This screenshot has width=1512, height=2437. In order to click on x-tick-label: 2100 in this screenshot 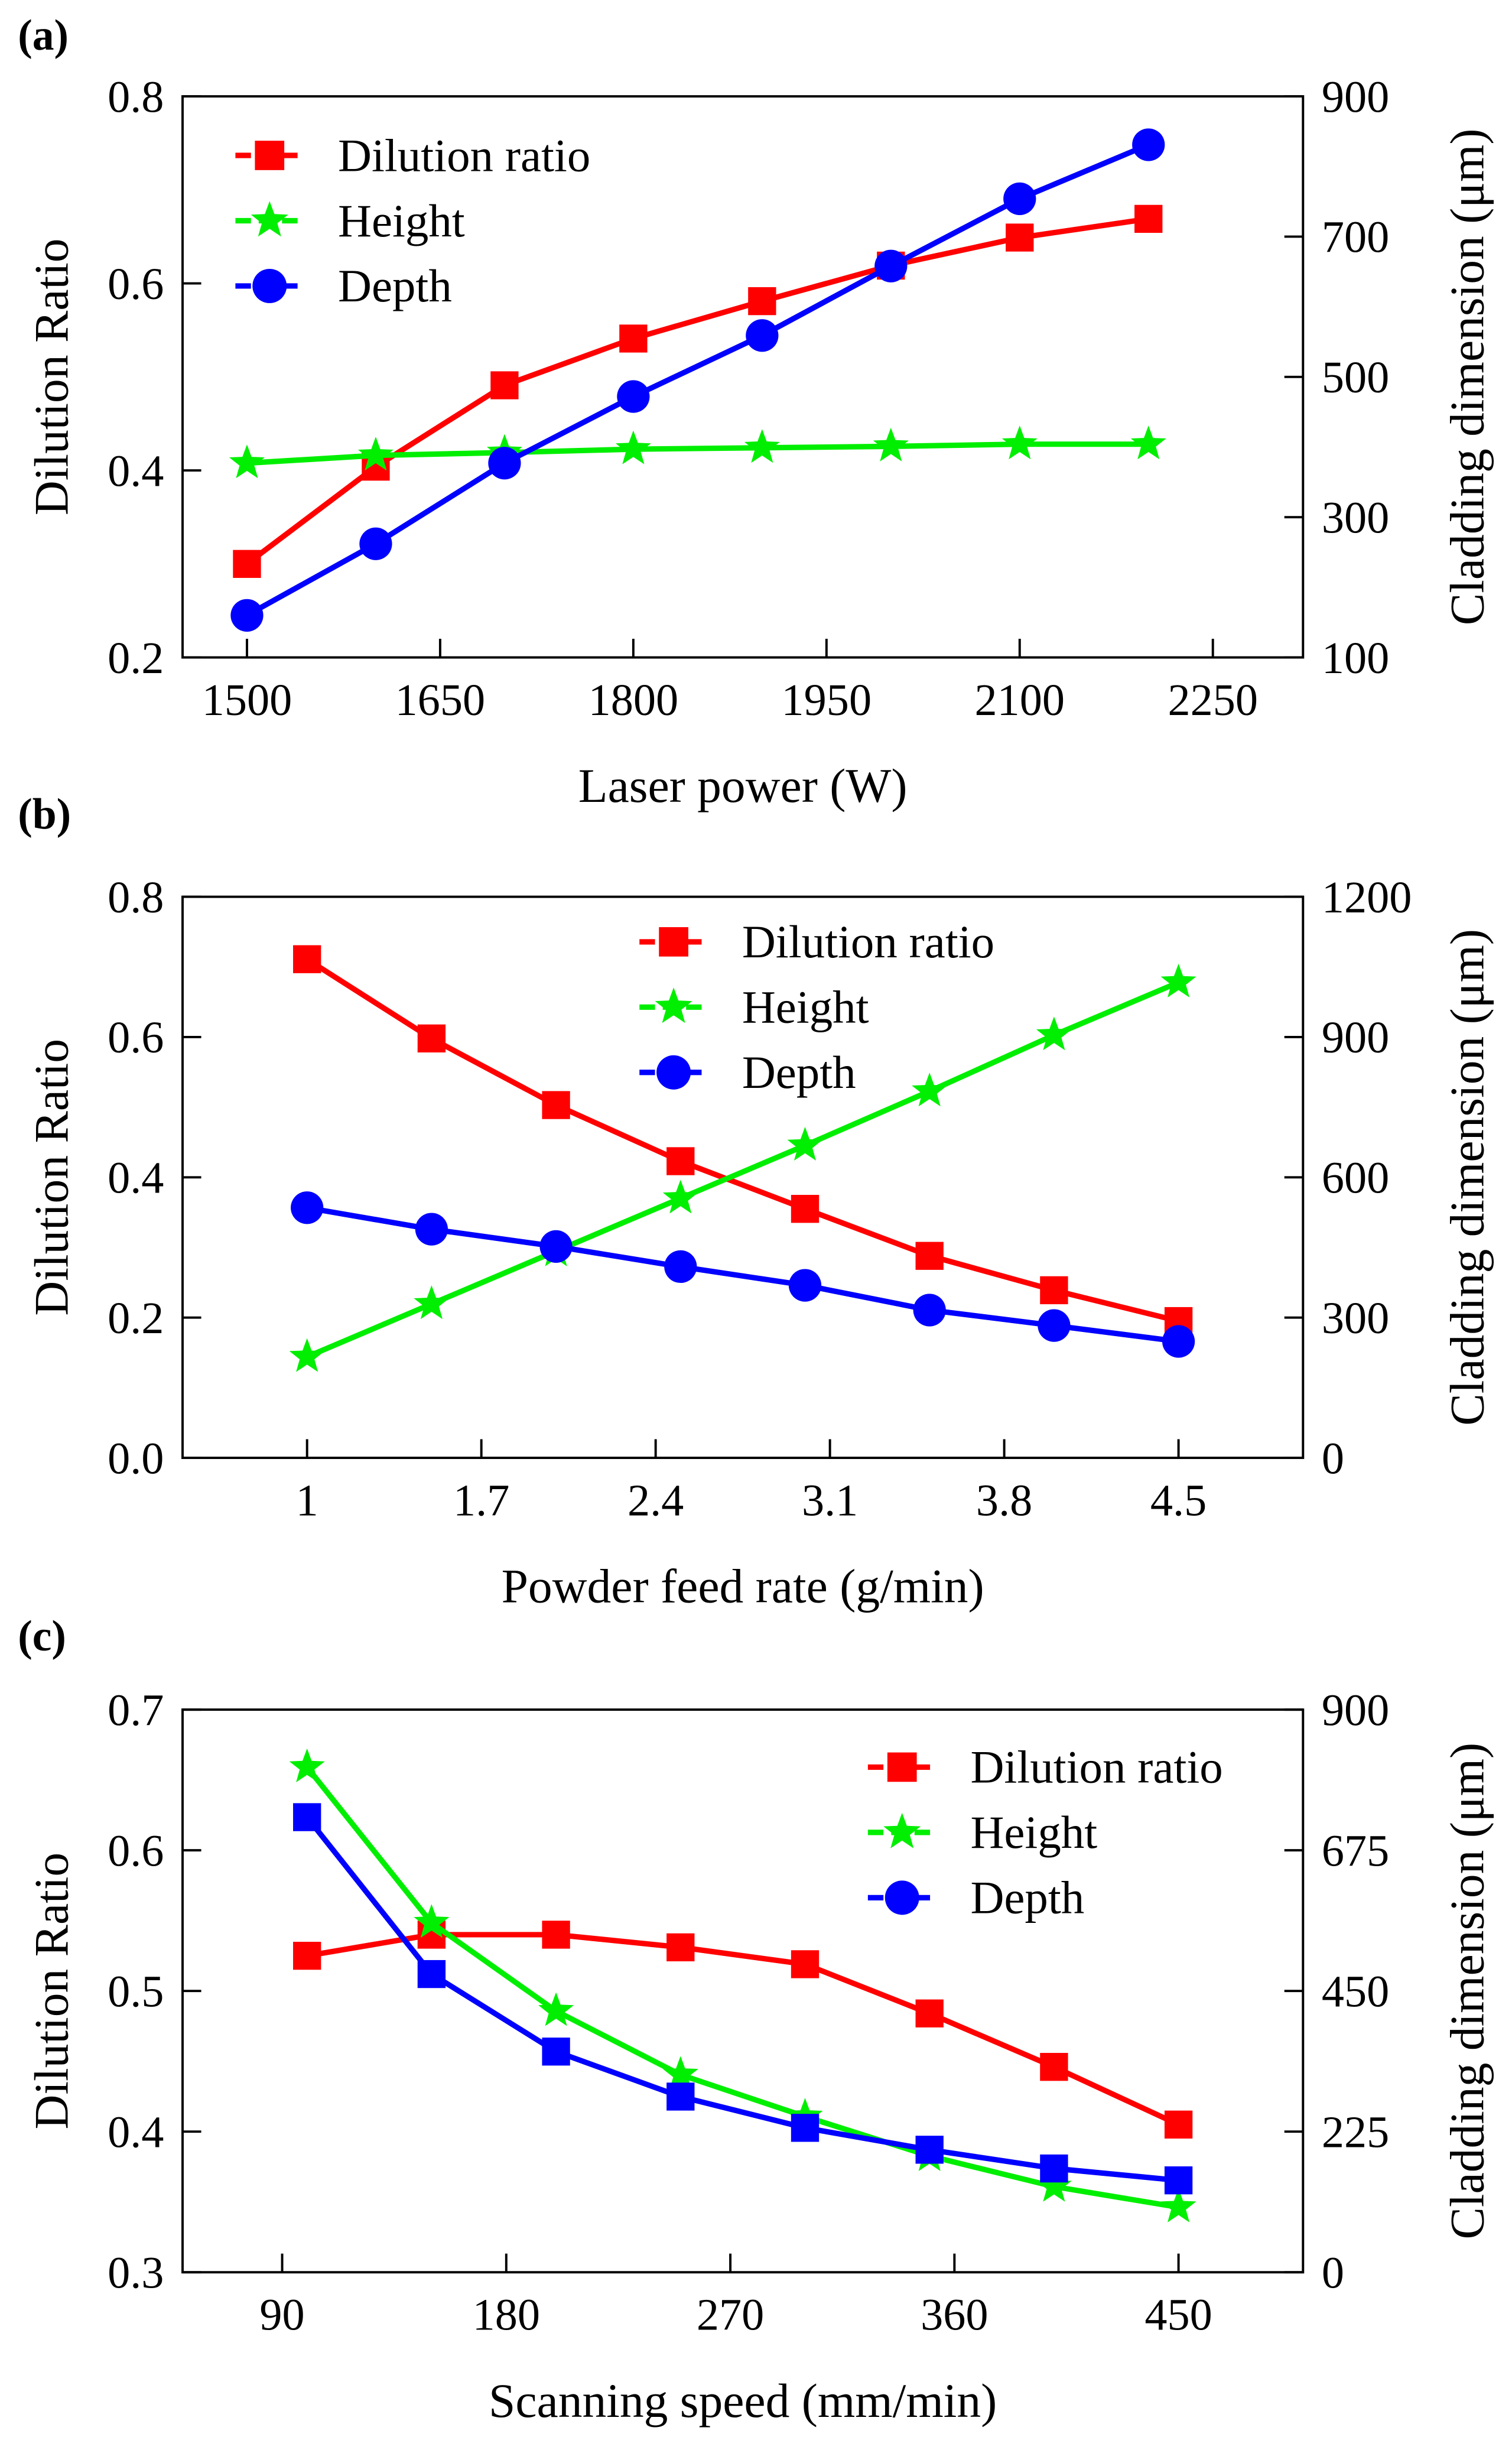, I will do `click(1020, 700)`.